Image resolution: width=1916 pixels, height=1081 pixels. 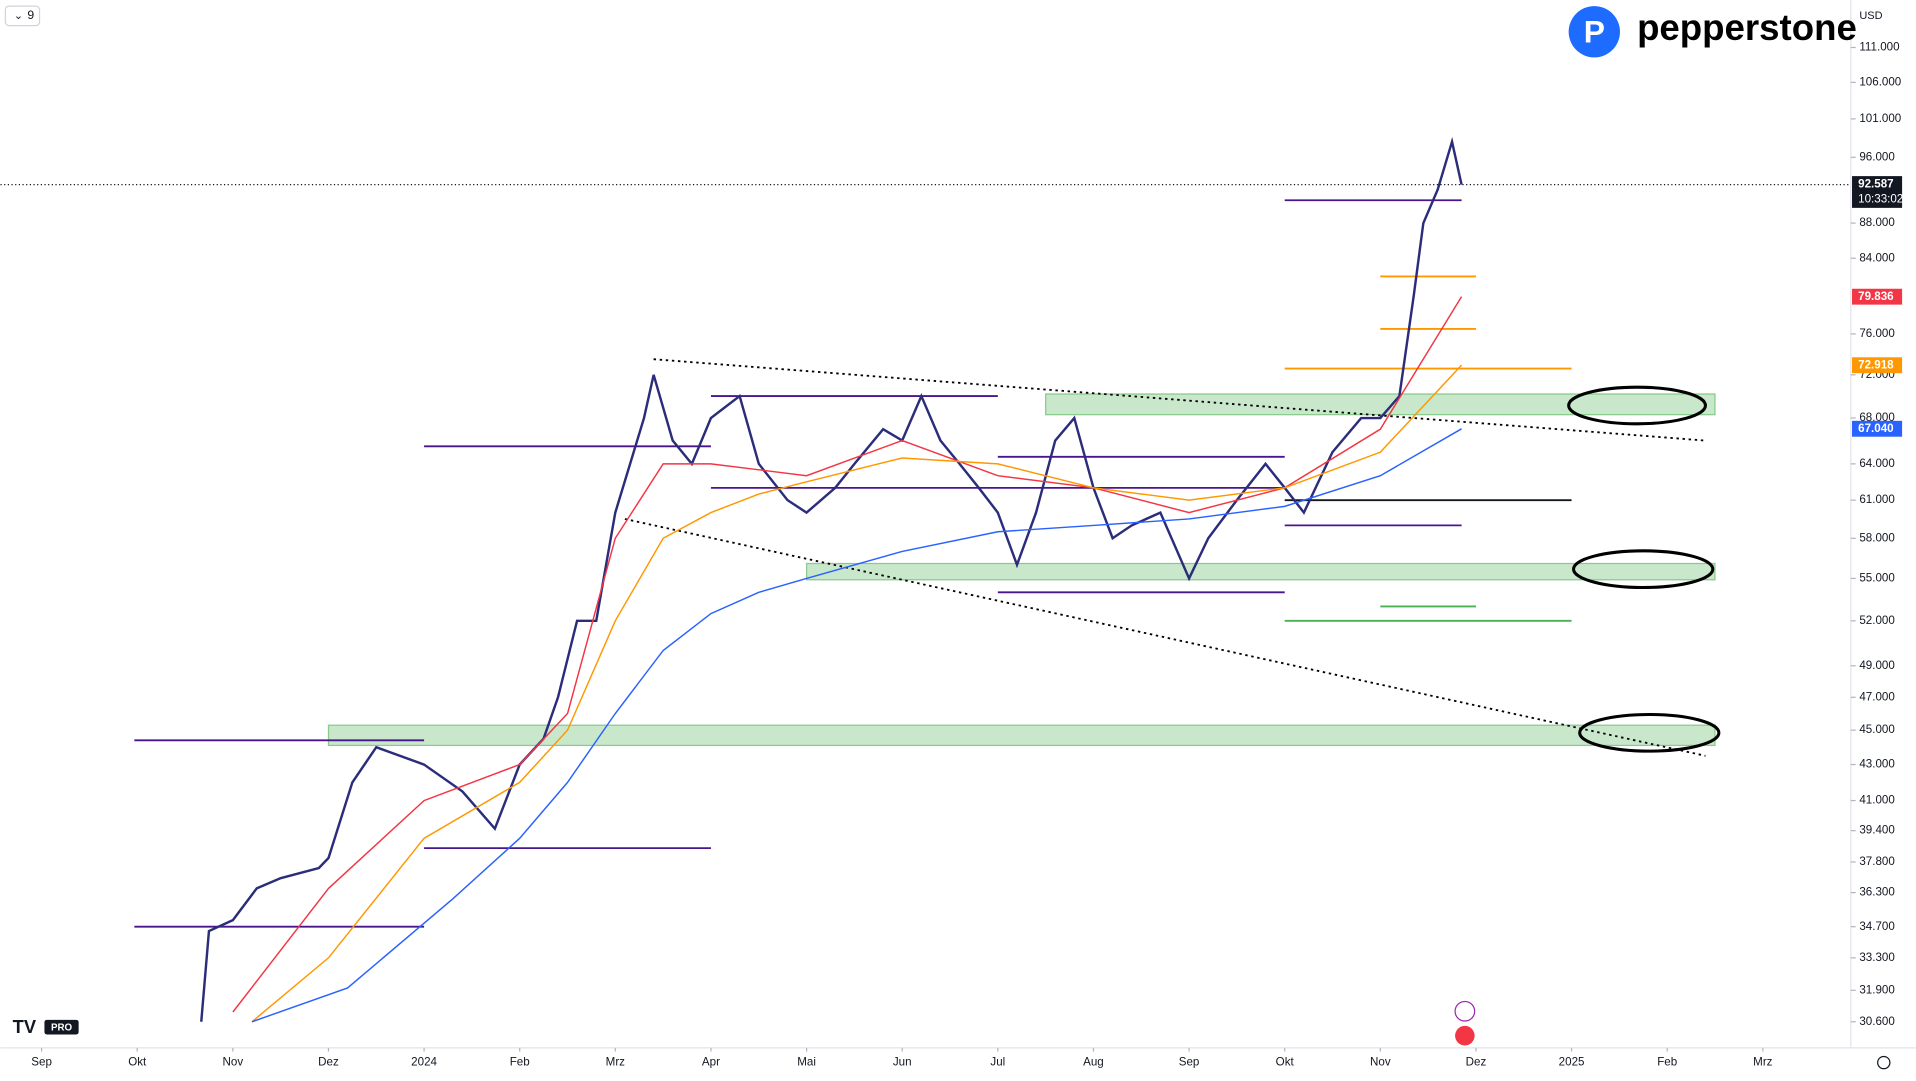 What do you see at coordinates (1876, 729) in the screenshot?
I see `y-tick-label: 45.000` at bounding box center [1876, 729].